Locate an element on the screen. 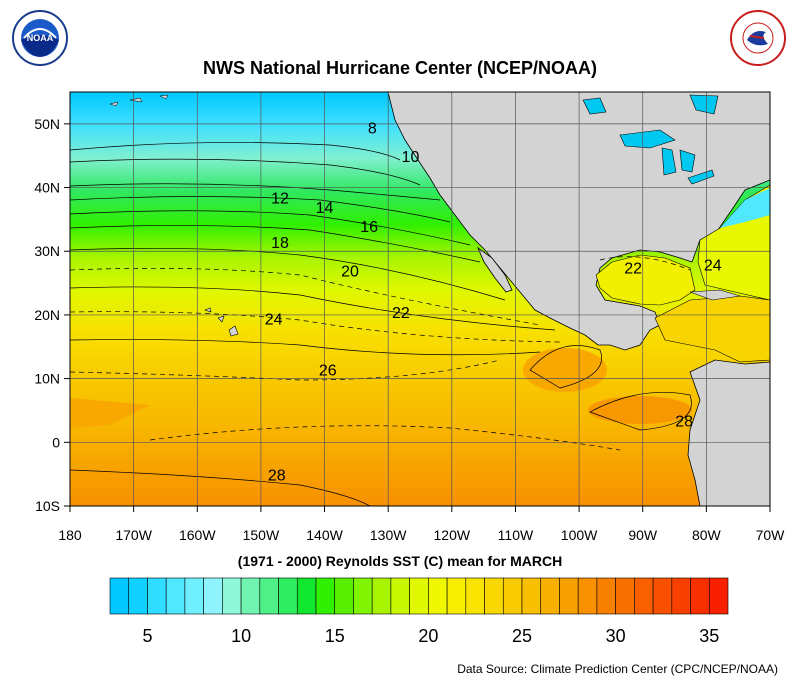 The image size is (800, 687). noaa-logo-text: NOAA is located at coordinates (40, 38).